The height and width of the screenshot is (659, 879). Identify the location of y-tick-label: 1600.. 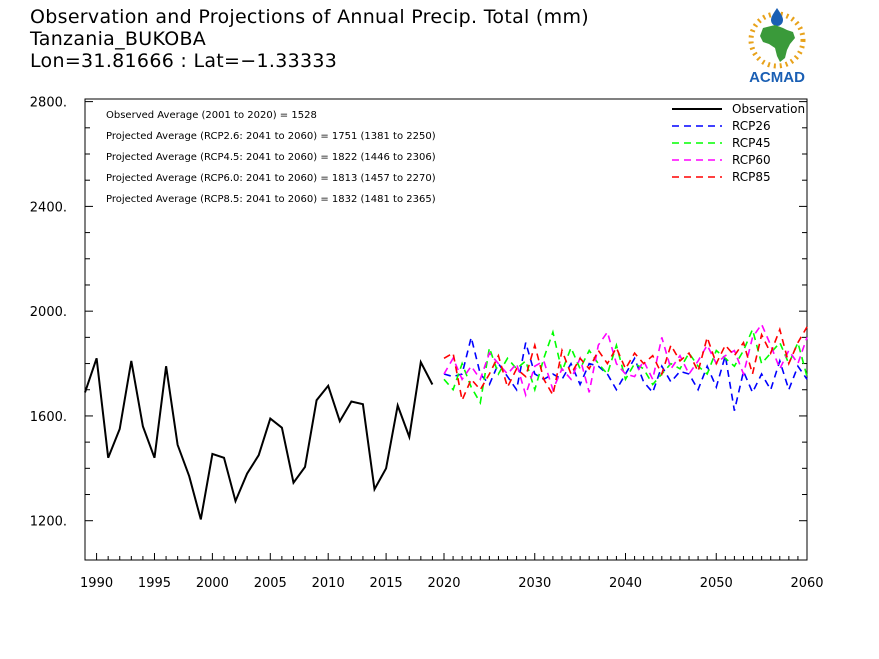
(48, 417).